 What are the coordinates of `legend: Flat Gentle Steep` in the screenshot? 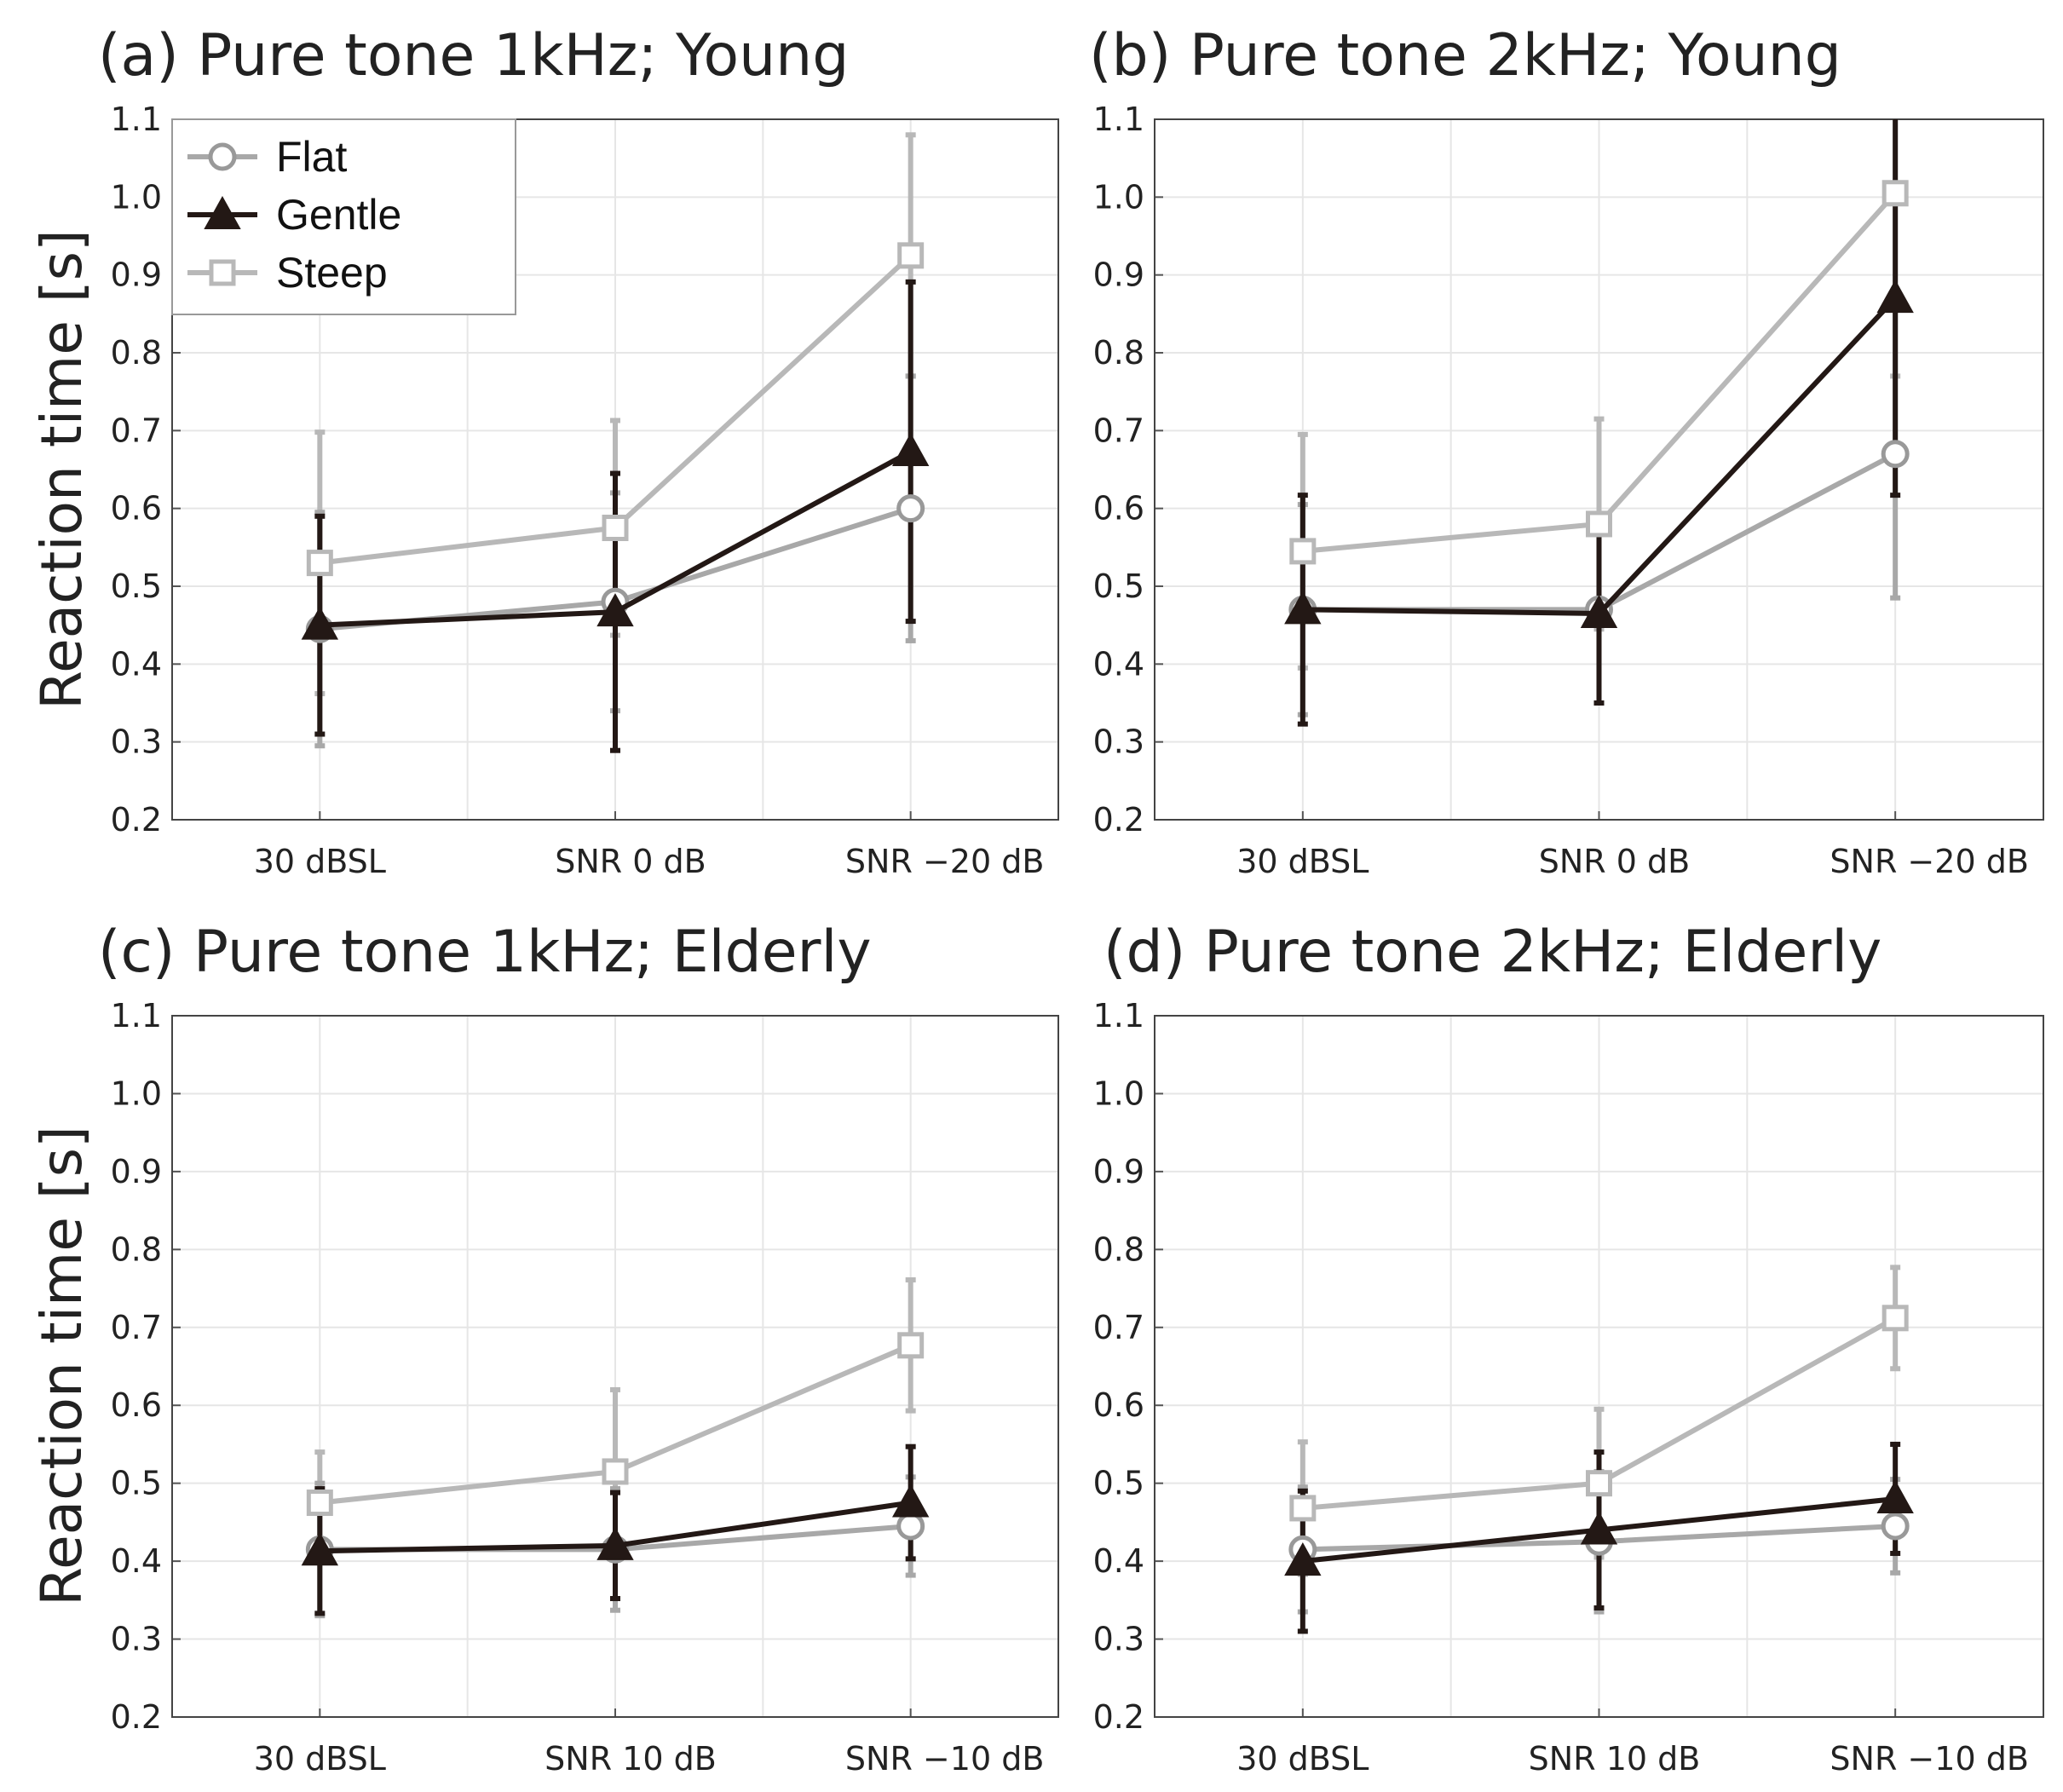 It's located at (344, 217).